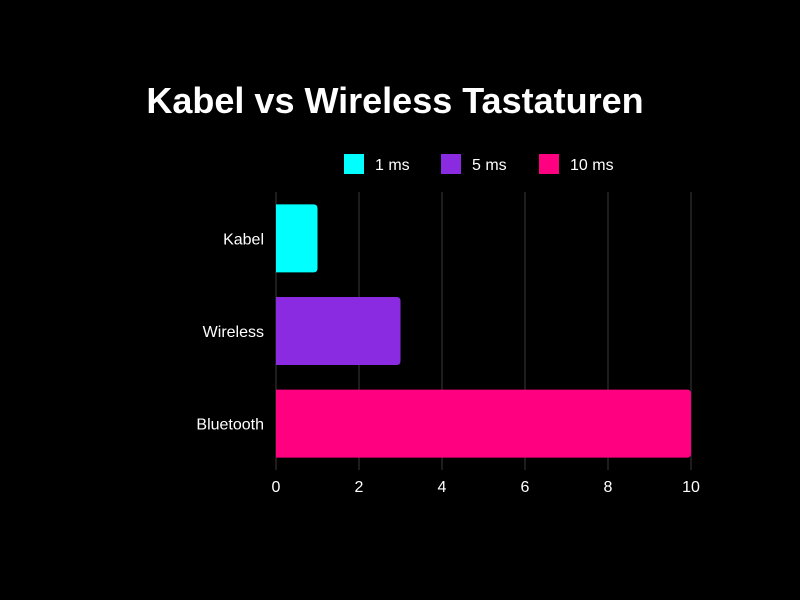 The height and width of the screenshot is (600, 800). Describe the element at coordinates (338, 331) in the screenshot. I see `bar-wireless` at that location.